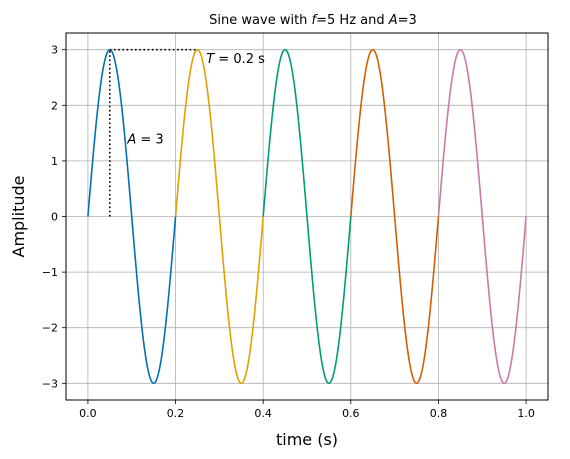  I want to click on x-axis-ticks: 0.0 0.2 0.4 0.6 0.8 1.0, so click(307, 410).